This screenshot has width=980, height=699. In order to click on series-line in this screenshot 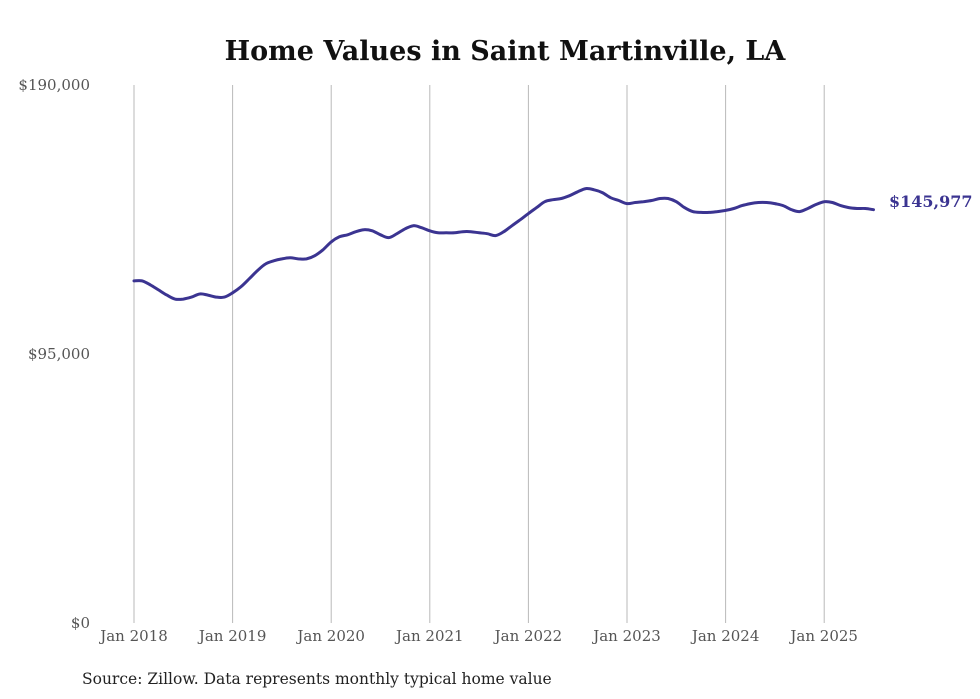, I will do `click(503, 244)`.